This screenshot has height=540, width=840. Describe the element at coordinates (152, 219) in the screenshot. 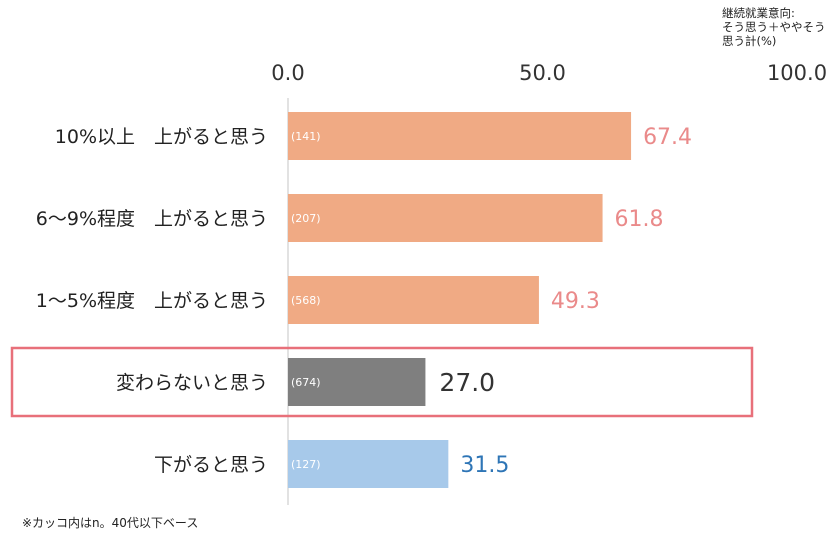

I see `category-label: 6～9%程度 上がると思う` at that location.